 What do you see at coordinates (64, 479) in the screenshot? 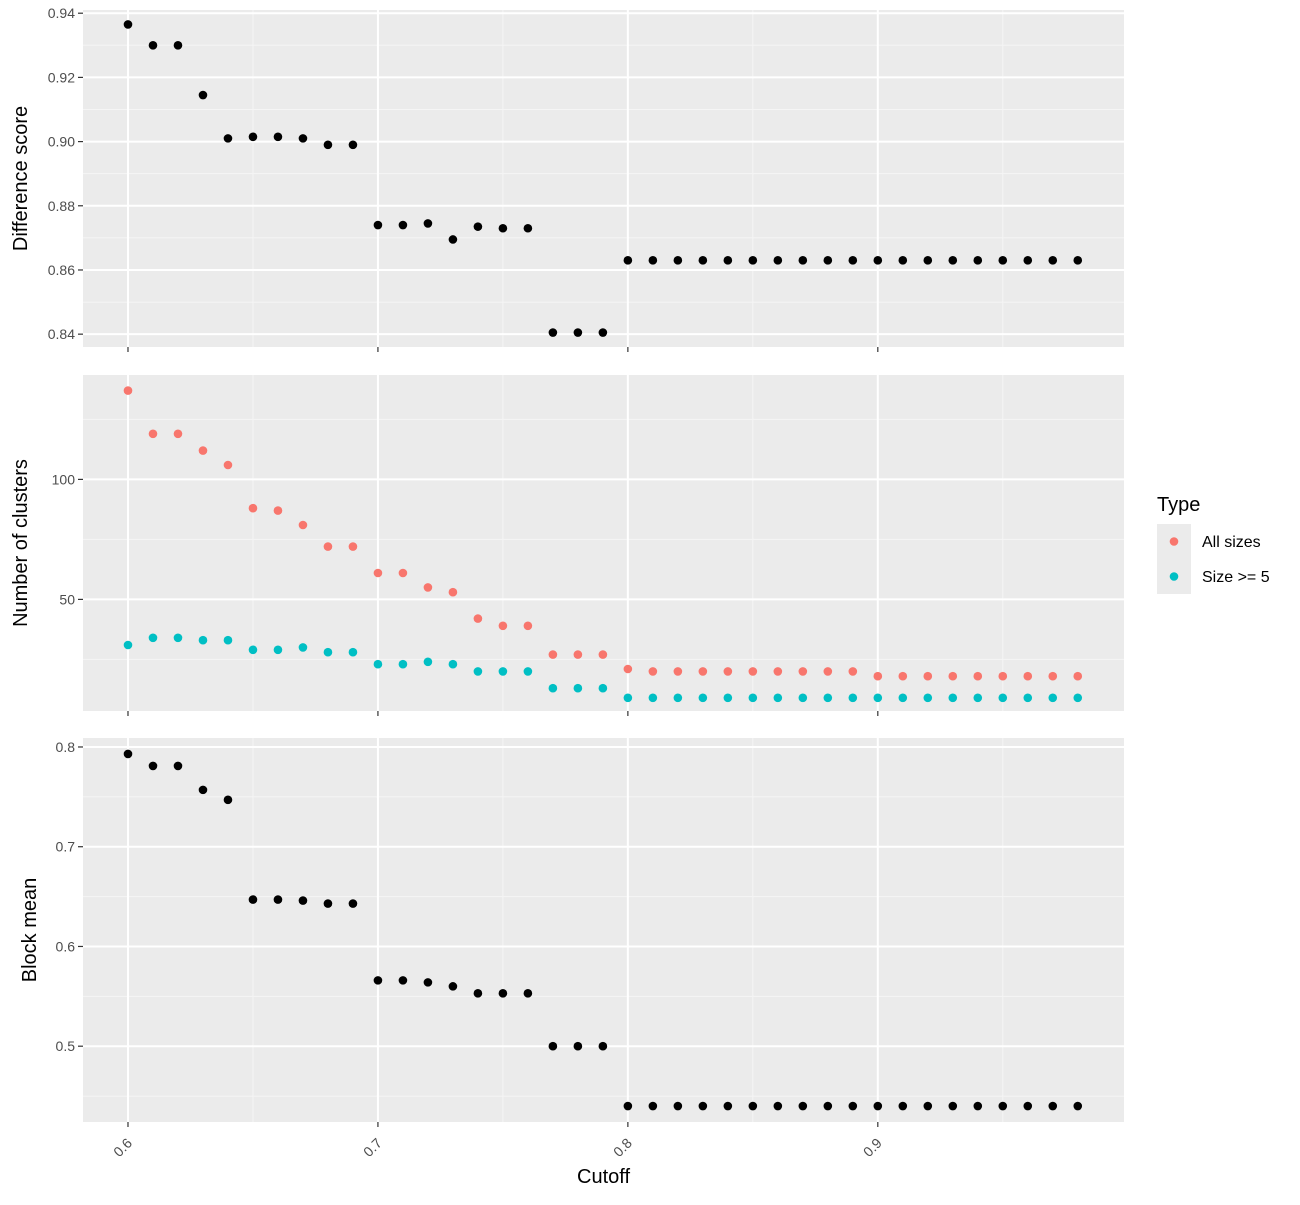
I see `y-tick-label: 100` at bounding box center [64, 479].